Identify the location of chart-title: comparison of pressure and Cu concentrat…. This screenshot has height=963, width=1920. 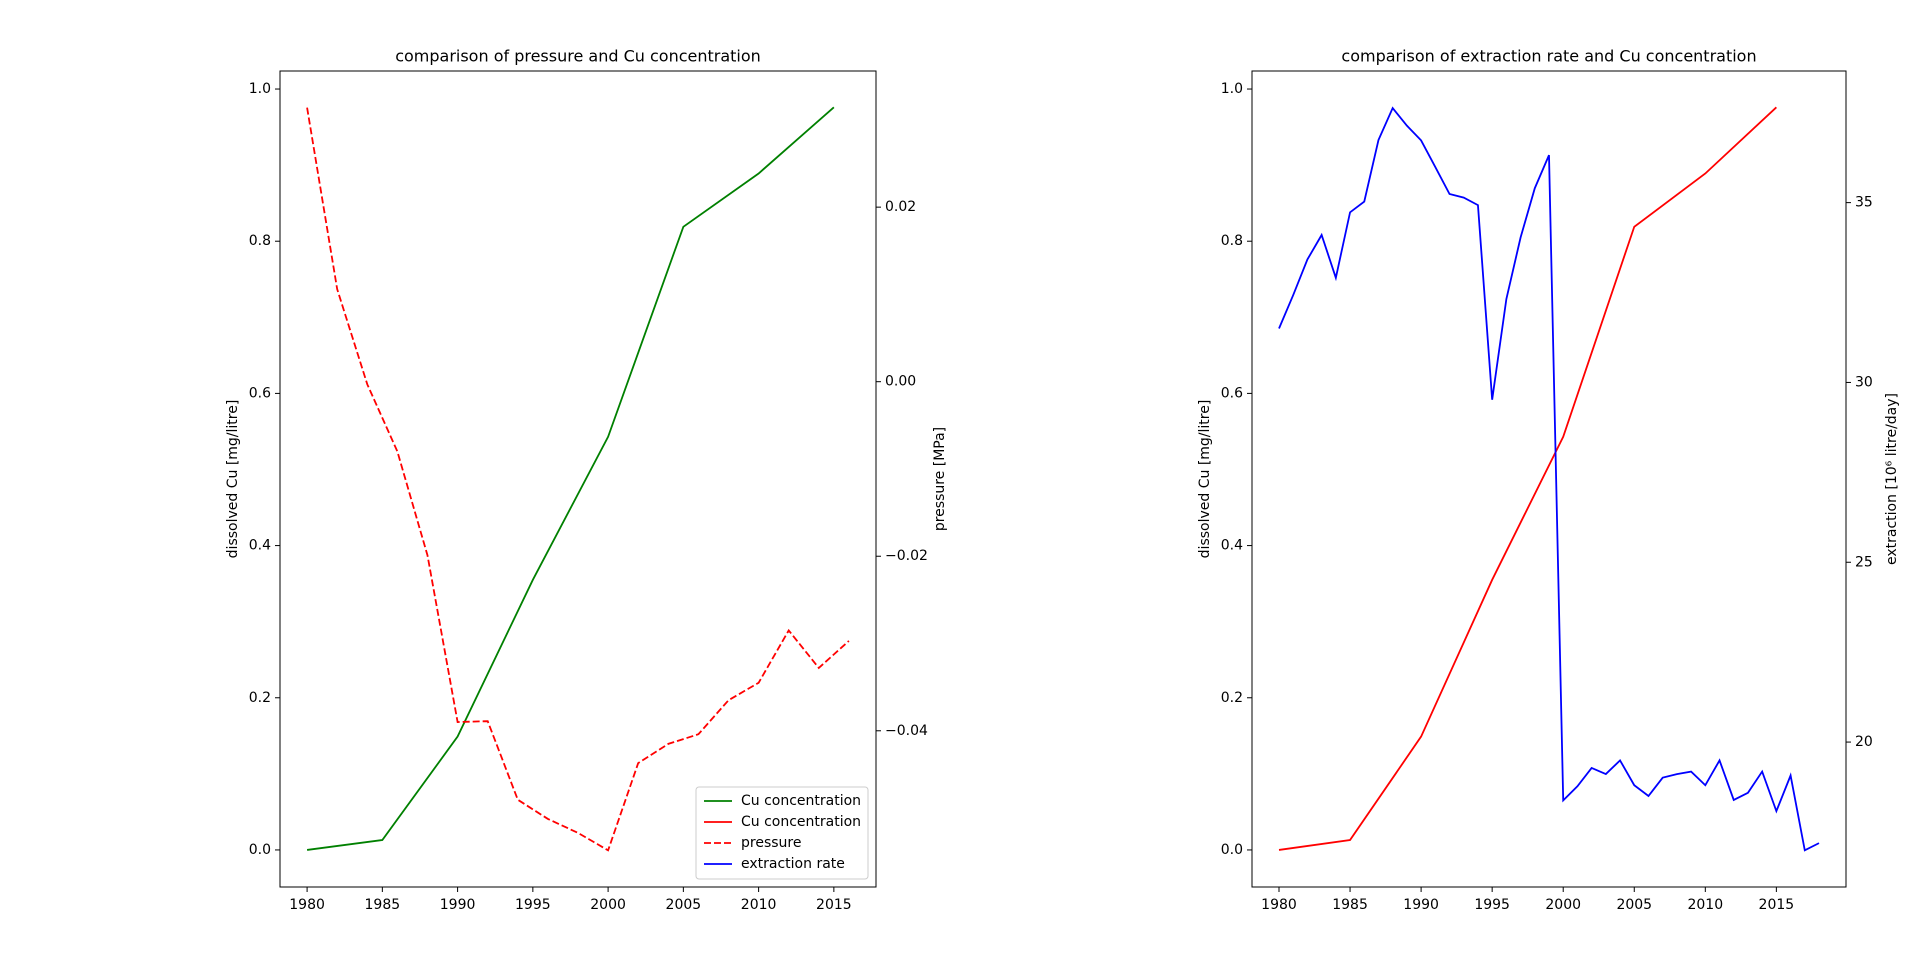
(578, 56).